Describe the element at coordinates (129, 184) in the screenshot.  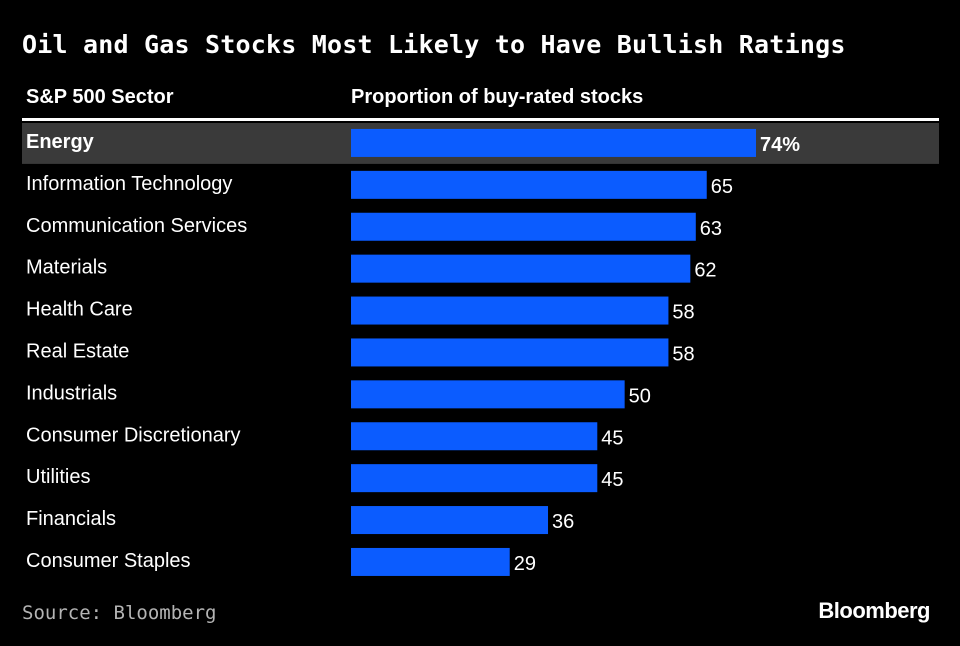
I see `category-label-information-technology: Information Technology` at that location.